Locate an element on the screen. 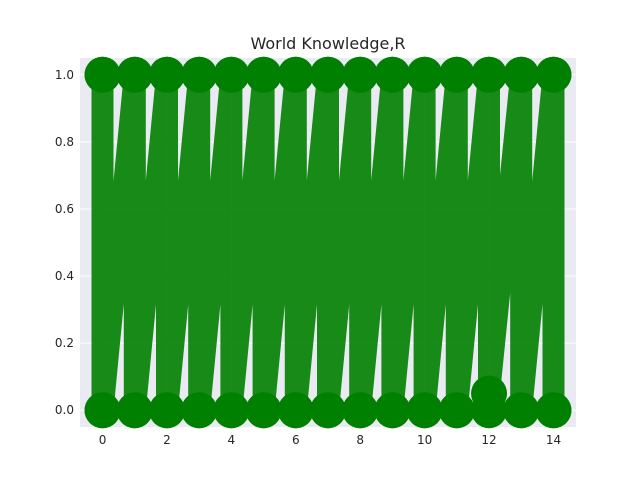  y-tick-label: 0.2 is located at coordinates (64, 343).